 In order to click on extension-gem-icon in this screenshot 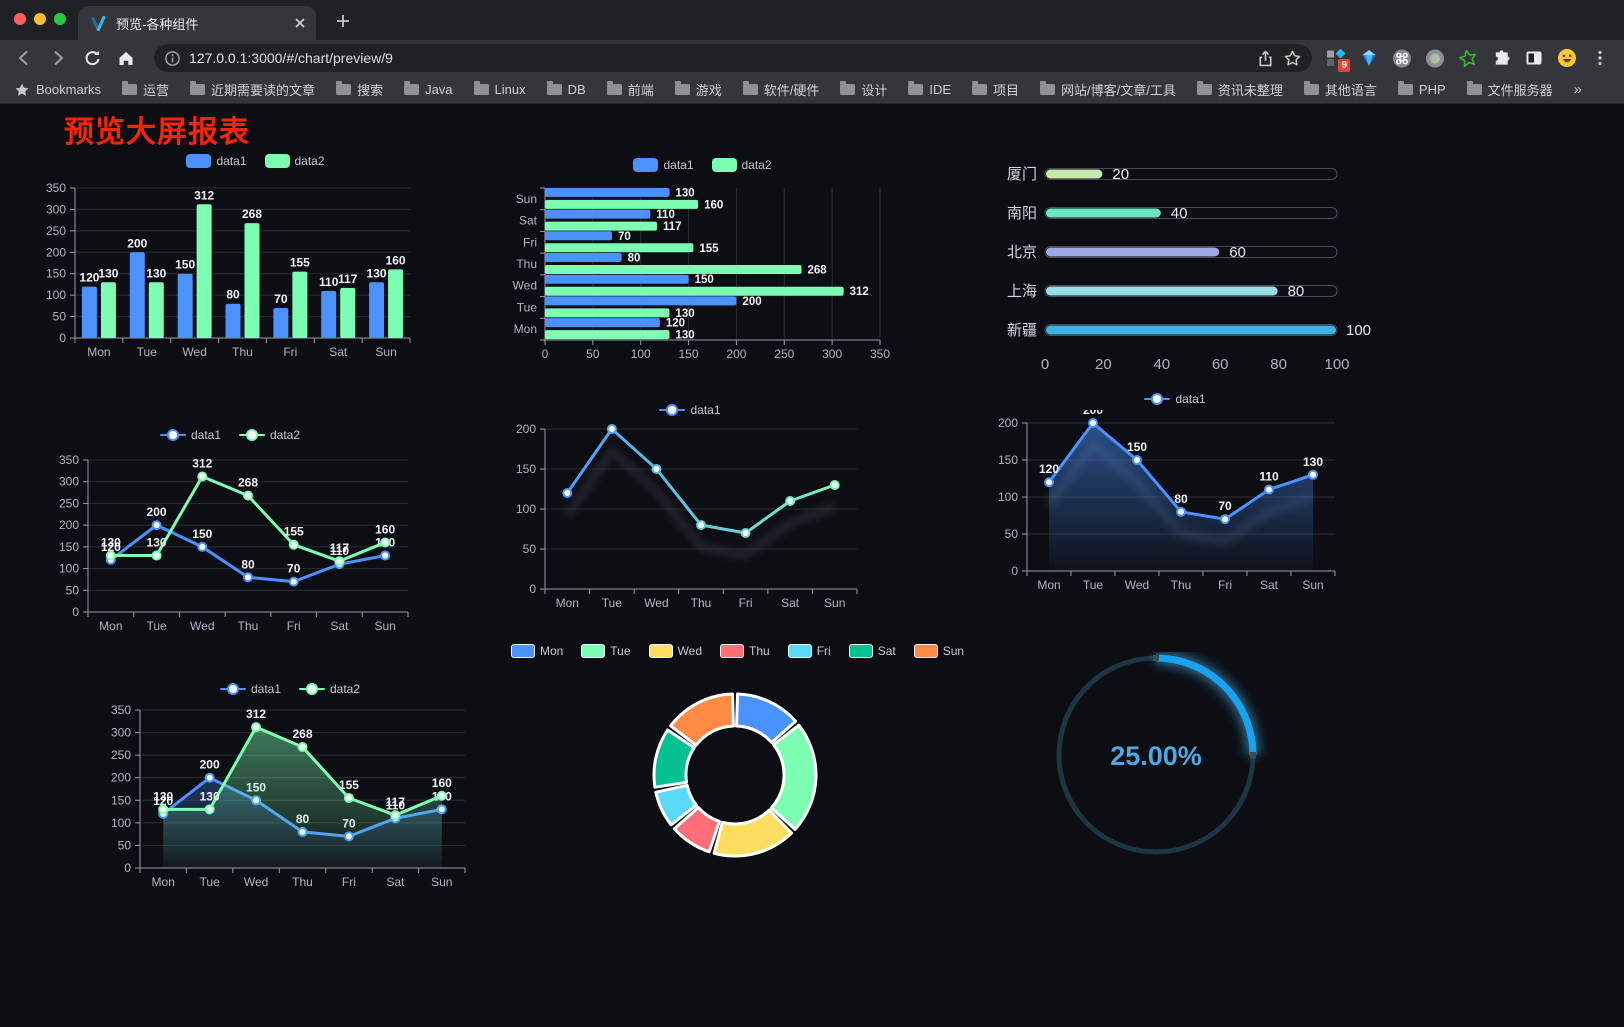, I will do `click(1369, 58)`.